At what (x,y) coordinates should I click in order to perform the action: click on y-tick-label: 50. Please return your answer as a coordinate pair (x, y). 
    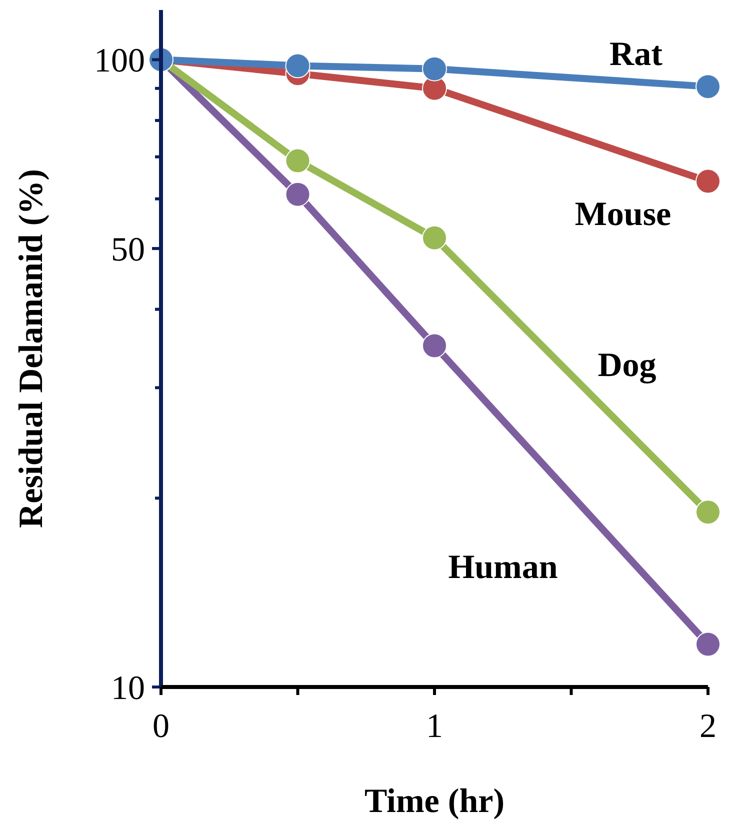
    Looking at the image, I should click on (128, 249).